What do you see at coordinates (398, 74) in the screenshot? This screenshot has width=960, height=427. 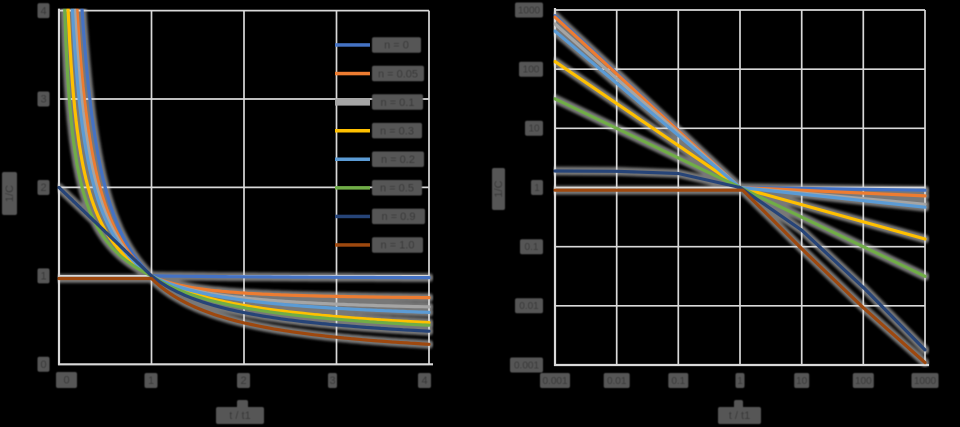 I see `svg-text: n = 0.05` at bounding box center [398, 74].